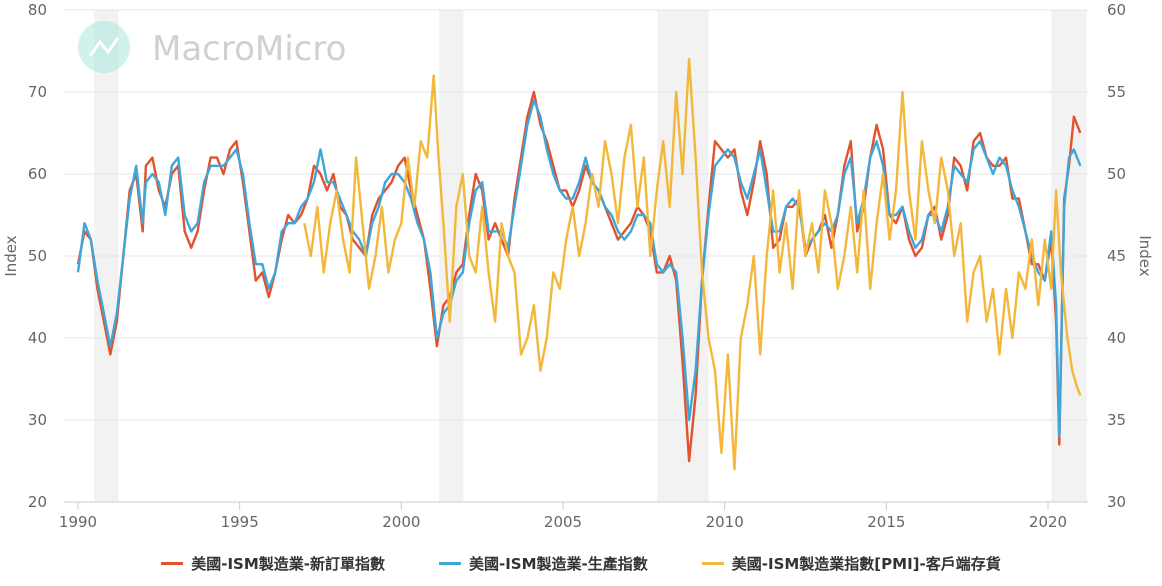 Image resolution: width=1162 pixels, height=586 pixels. Describe the element at coordinates (563, 522) in the screenshot. I see `x-tick-label-3: 2005` at that location.